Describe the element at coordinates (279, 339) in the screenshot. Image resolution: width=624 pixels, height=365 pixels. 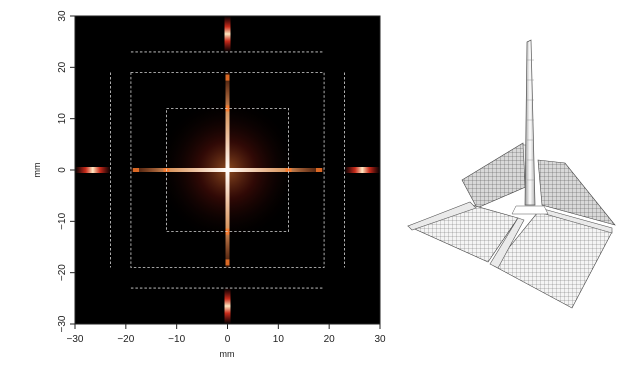
I see `x-tick-label: 10` at that location.